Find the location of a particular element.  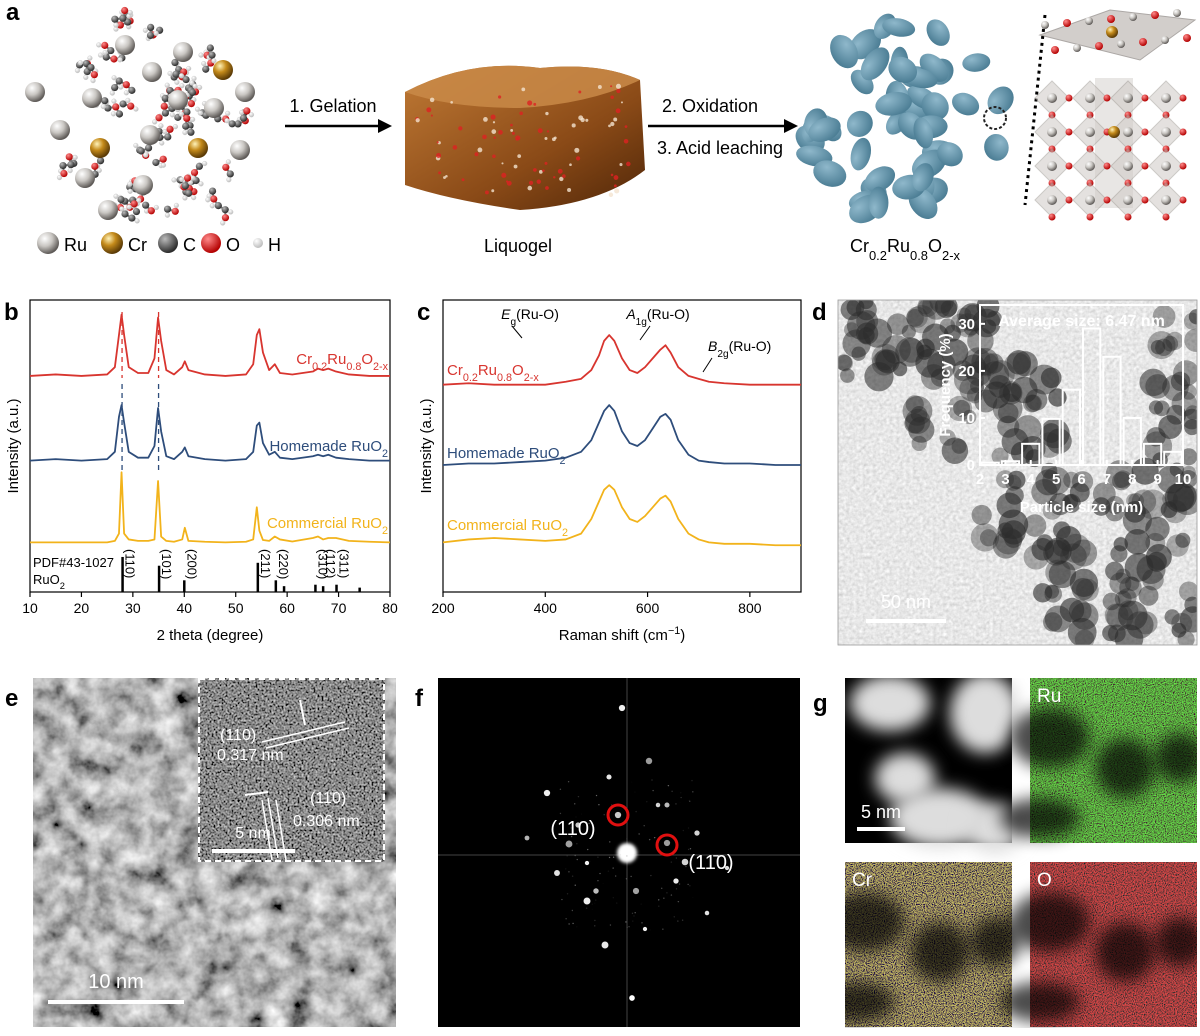

x-axis-label-part: Raman shift (cm is located at coordinates (613, 635).